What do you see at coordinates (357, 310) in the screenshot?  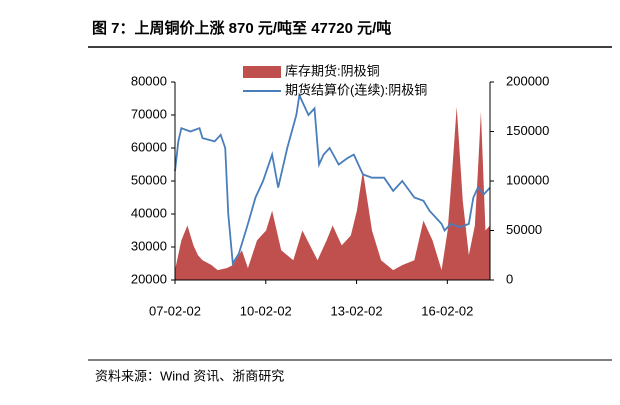 I see `x-tick-label: 13-02-02` at bounding box center [357, 310].